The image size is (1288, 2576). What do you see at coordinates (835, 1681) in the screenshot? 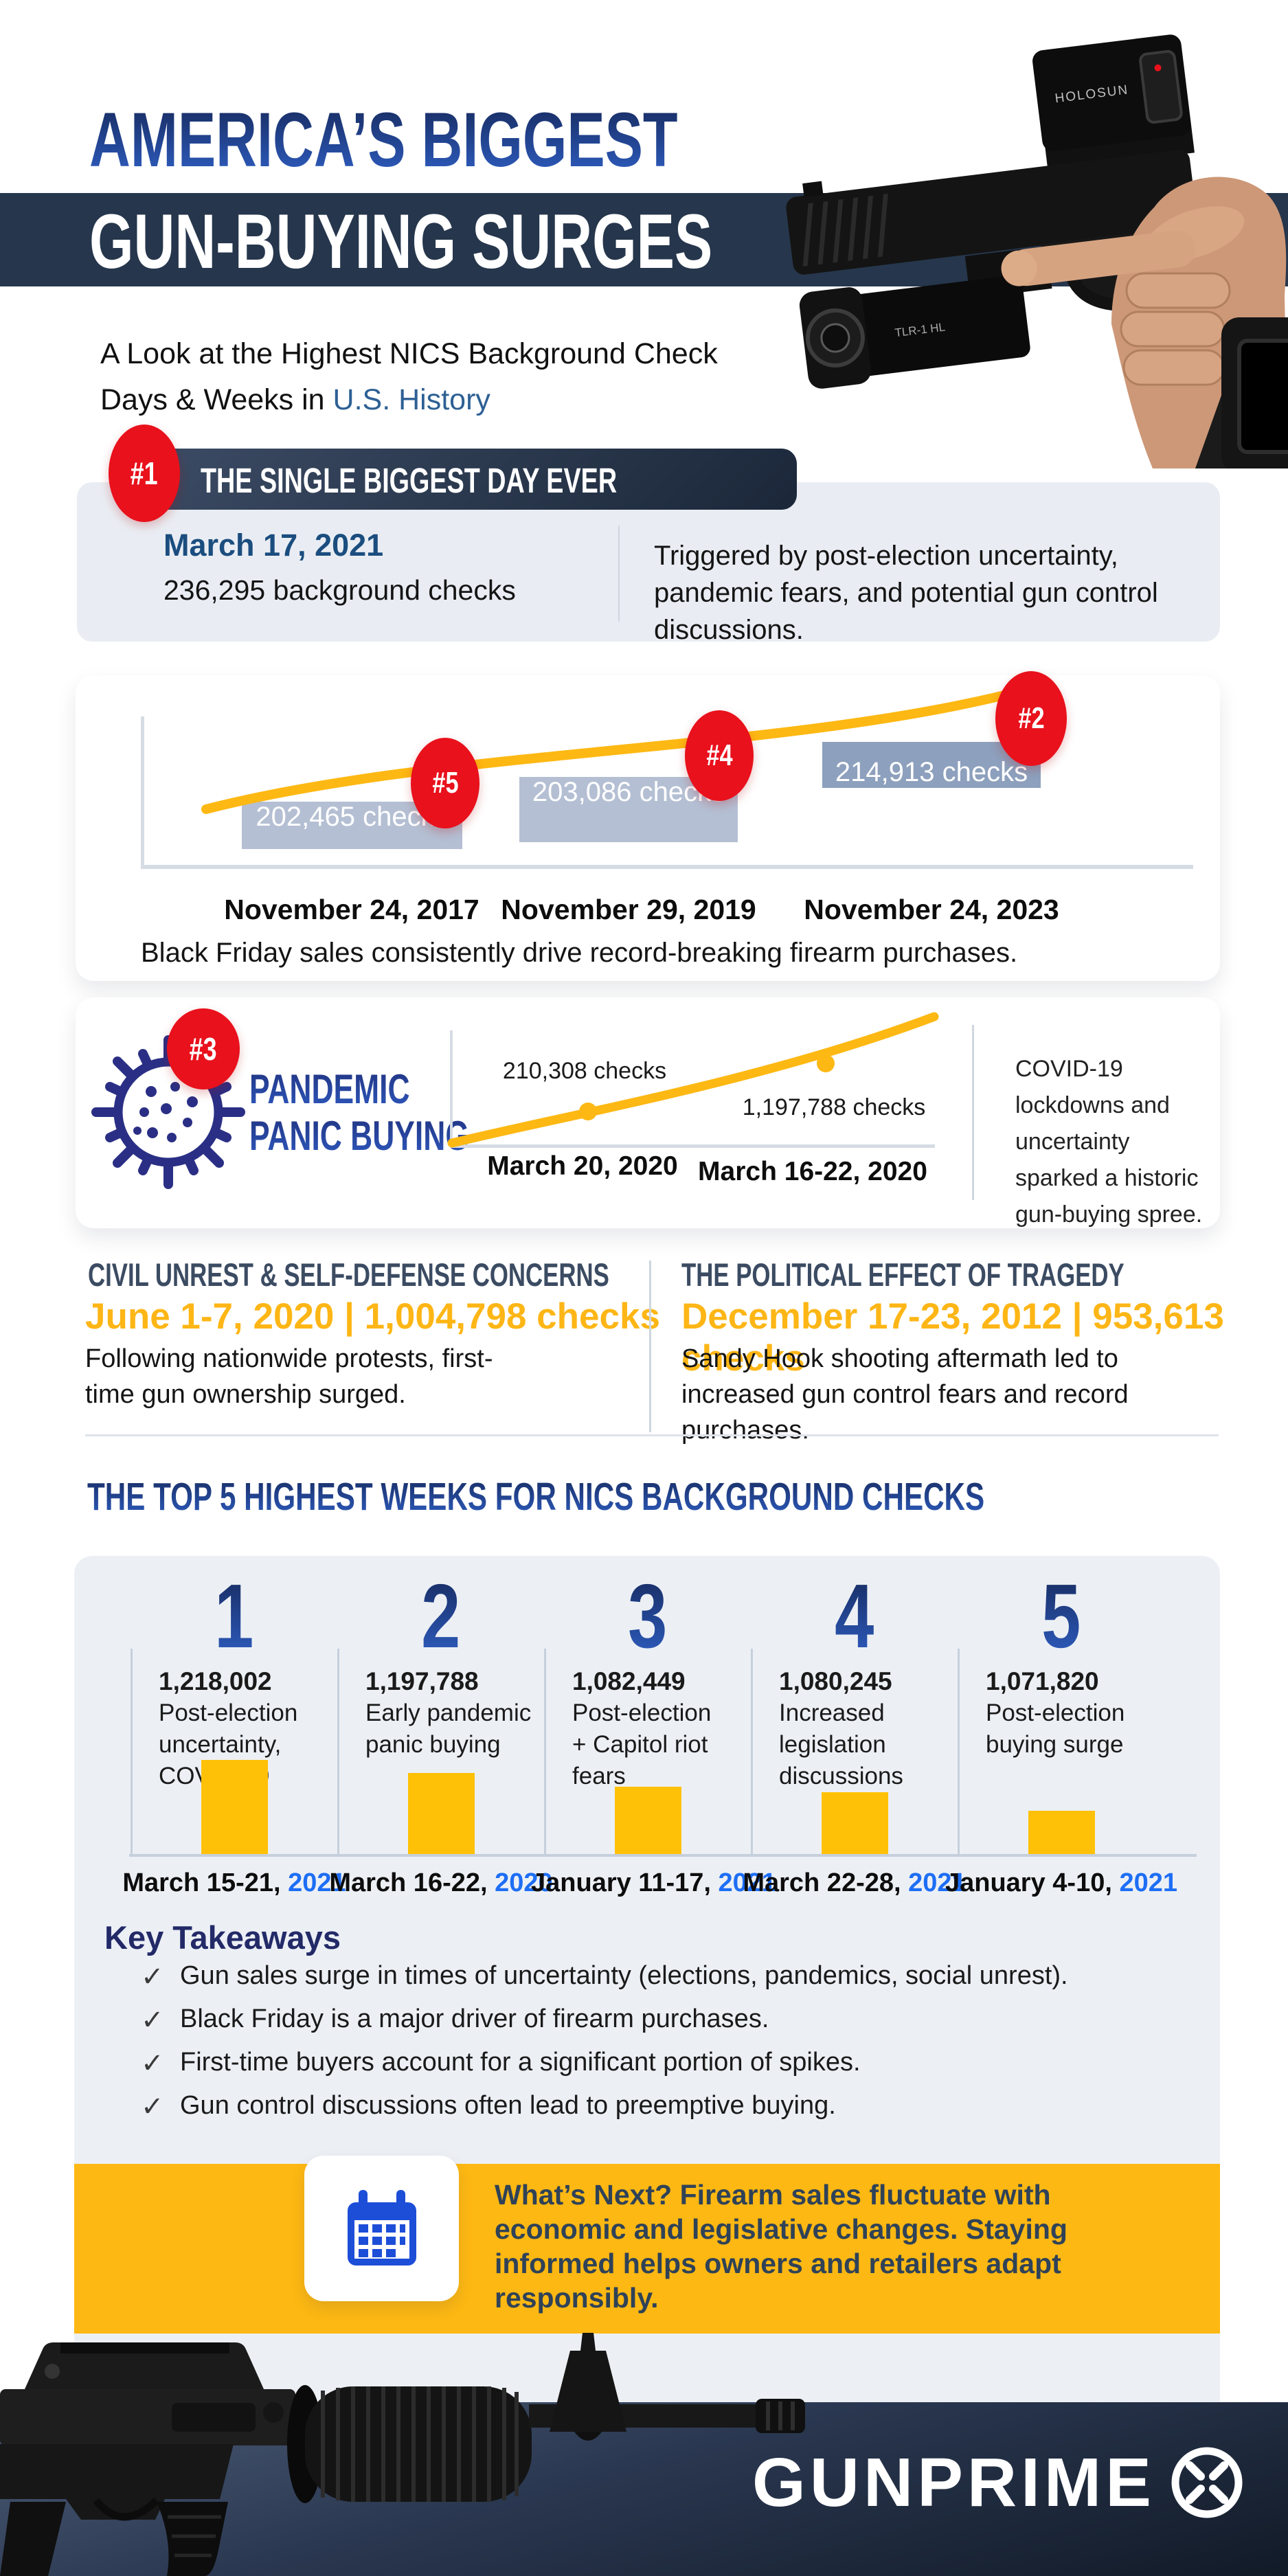
I see `top5-value: 1,080,245` at bounding box center [835, 1681].